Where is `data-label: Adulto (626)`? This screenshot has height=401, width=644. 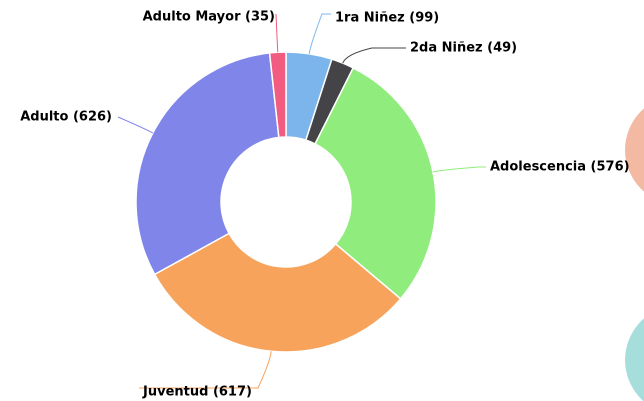 data-label: Adulto (626) is located at coordinates (66, 117).